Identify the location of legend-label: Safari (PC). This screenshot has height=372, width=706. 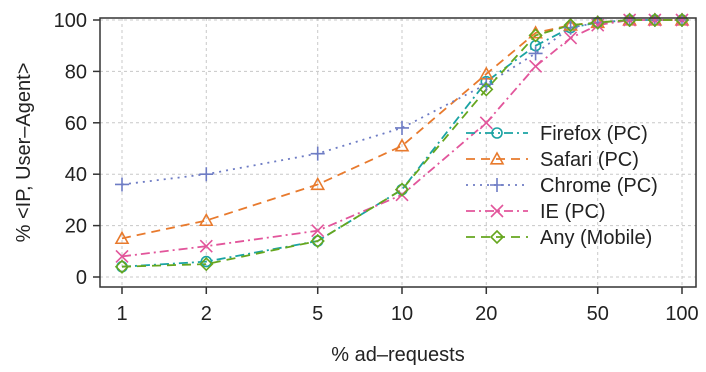
(589, 160).